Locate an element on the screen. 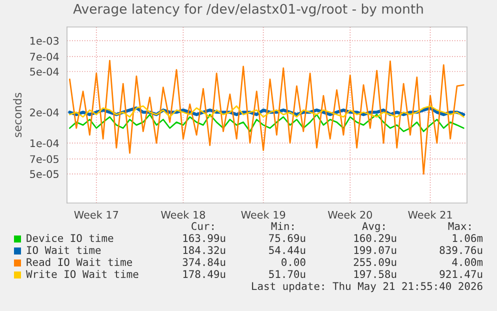 Image resolution: width=497 pixels, height=311 pixels. legend-label: IO Wait time is located at coordinates (64, 250).